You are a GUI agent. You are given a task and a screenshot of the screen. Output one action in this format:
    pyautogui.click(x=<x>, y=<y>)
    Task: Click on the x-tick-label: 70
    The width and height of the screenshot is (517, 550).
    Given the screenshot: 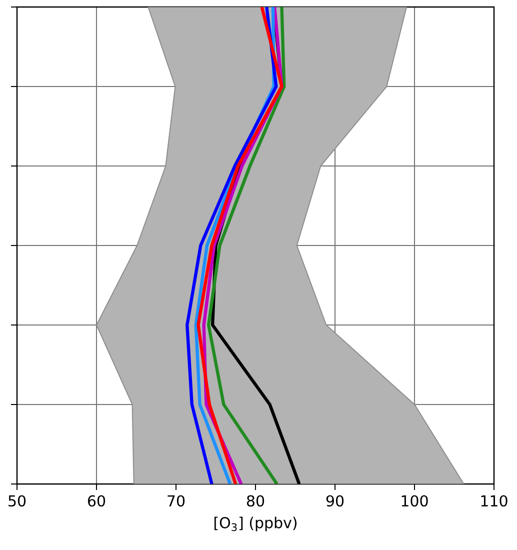 What is the action you would take?
    pyautogui.click(x=176, y=501)
    